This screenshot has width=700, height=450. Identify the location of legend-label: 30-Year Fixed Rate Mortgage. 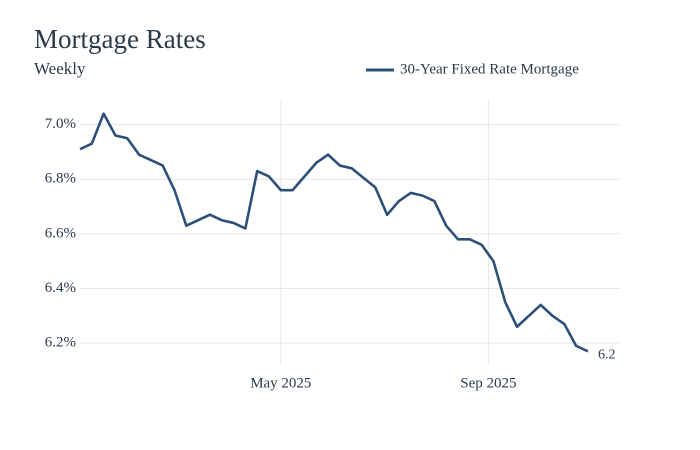
(489, 69).